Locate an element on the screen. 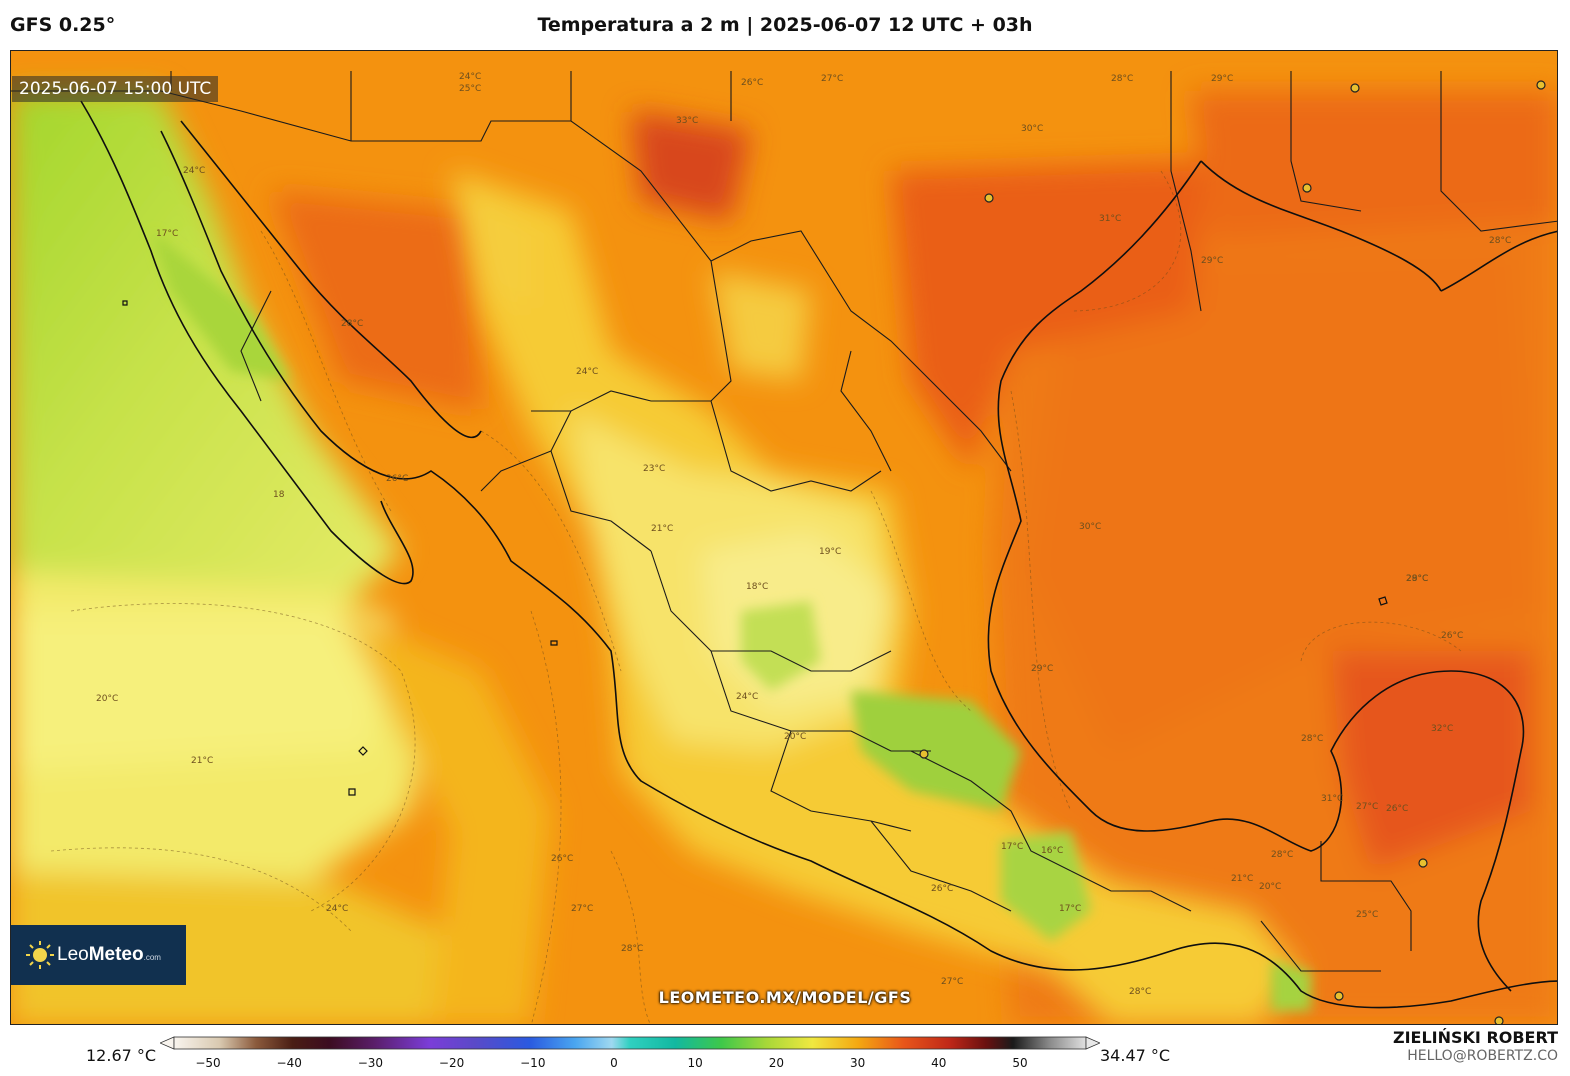 Image resolution: width=1570 pixels, height=1076 pixels. contour-label: 18 is located at coordinates (279, 495).